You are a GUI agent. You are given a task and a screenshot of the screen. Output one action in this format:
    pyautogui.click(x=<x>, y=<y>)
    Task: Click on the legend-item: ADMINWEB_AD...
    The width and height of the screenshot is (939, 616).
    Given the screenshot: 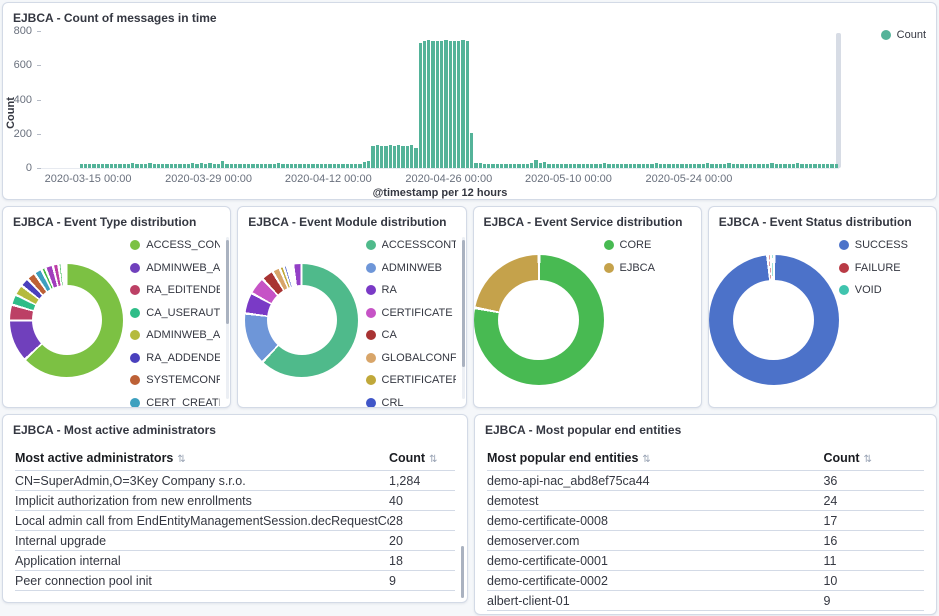 What is the action you would take?
    pyautogui.click(x=175, y=335)
    